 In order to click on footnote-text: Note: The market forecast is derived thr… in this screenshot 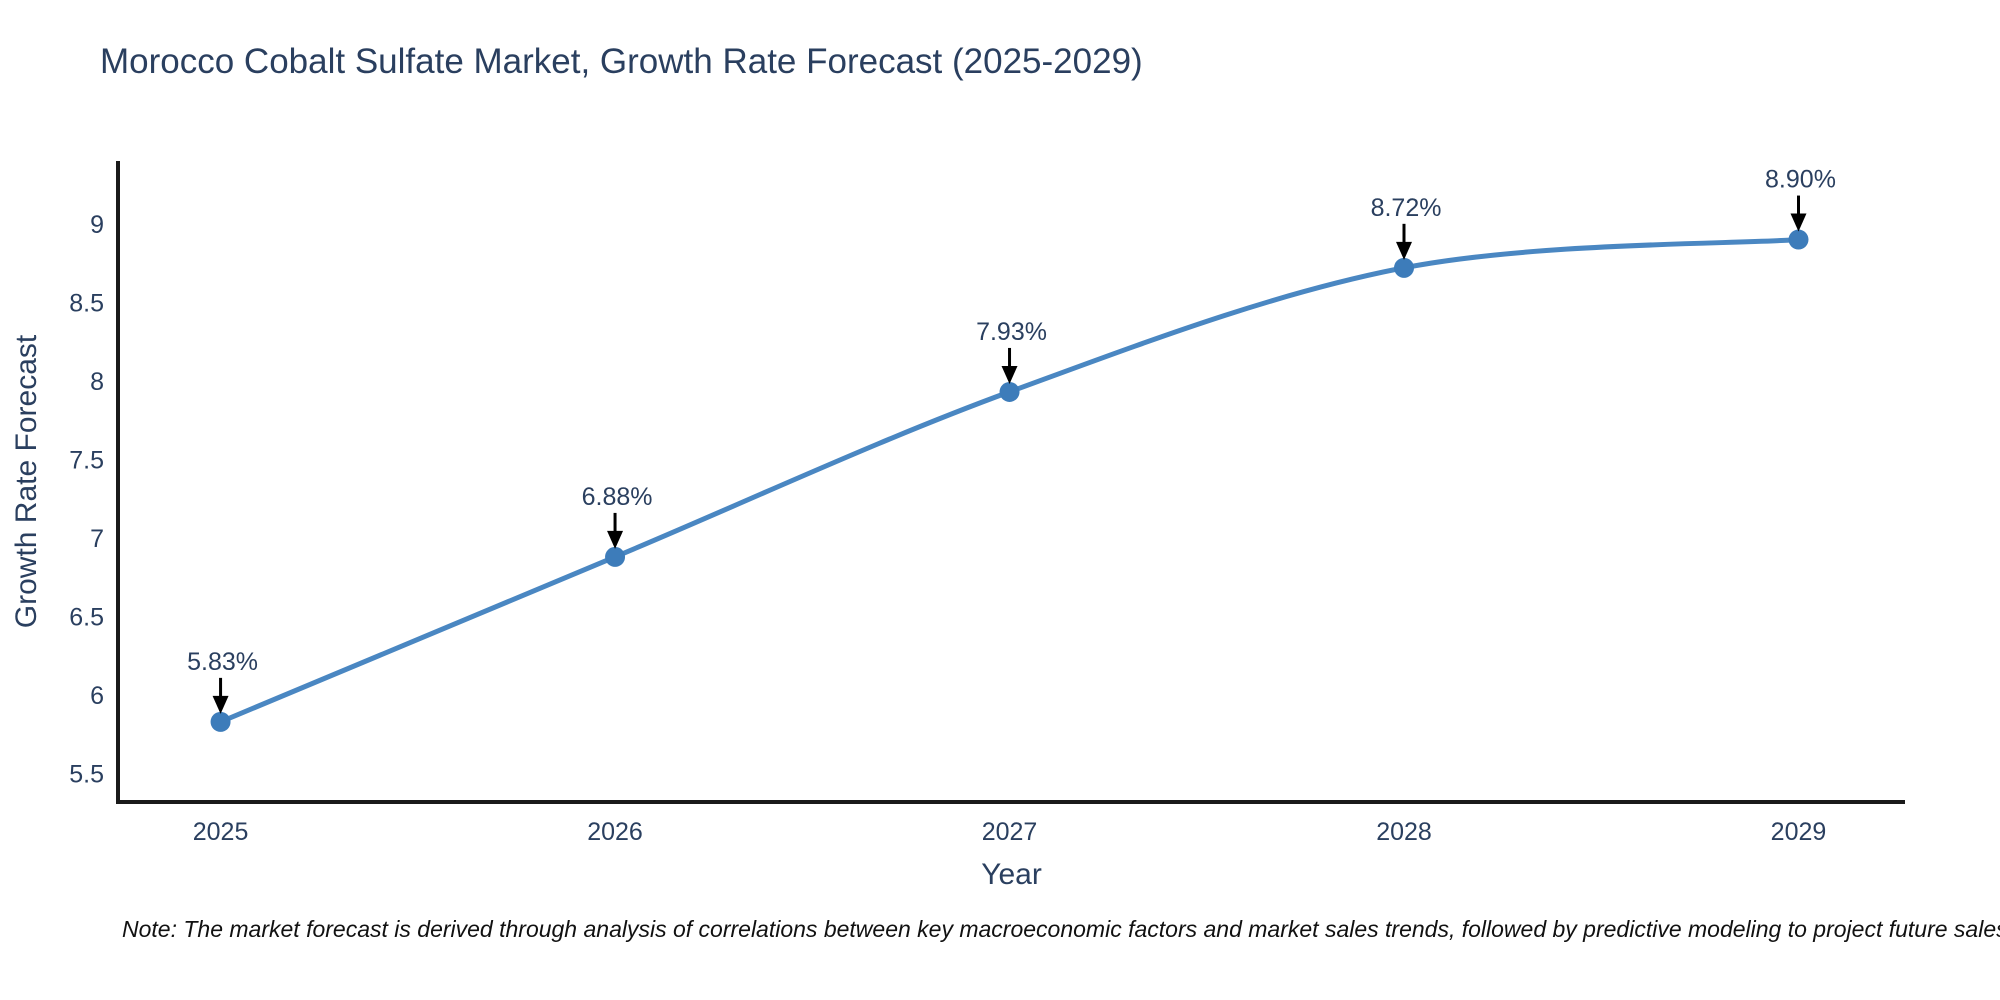, I will do `click(1061, 929)`.